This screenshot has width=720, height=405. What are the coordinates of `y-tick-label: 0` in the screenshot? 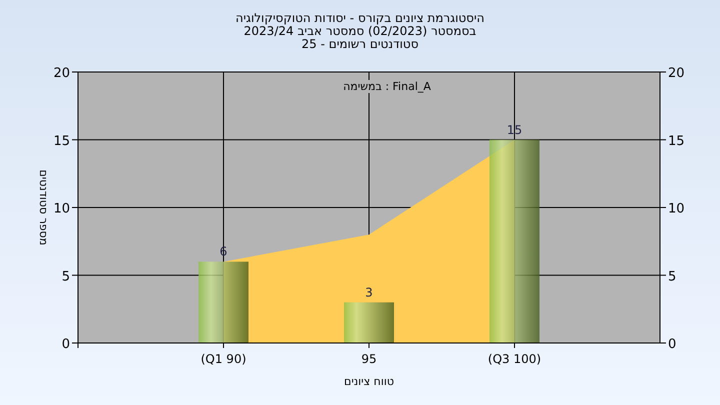 It's located at (66, 344).